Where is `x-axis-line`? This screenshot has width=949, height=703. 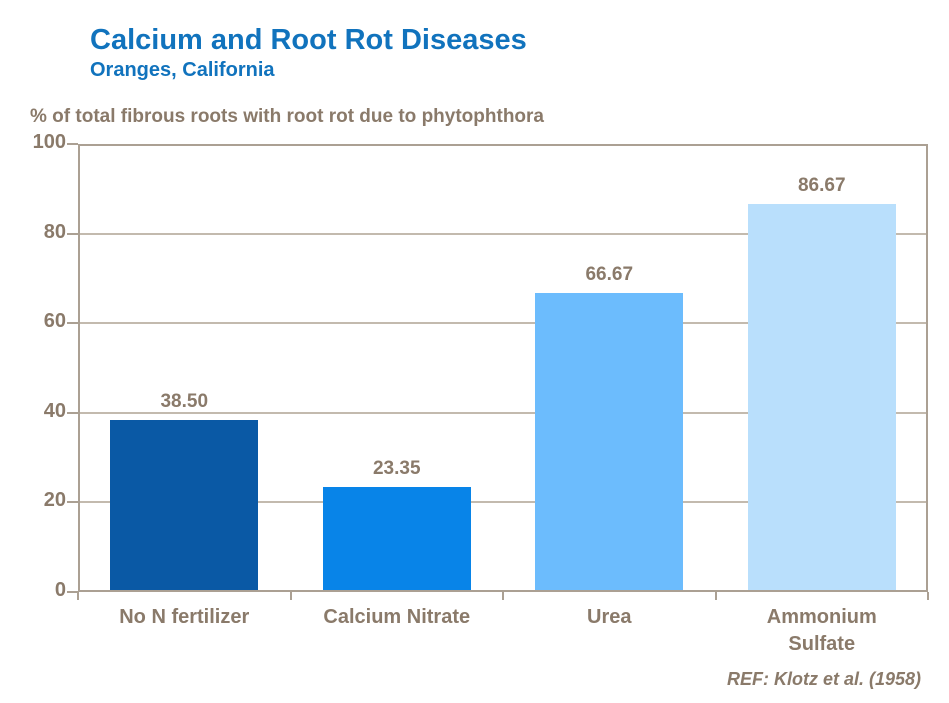
x-axis-line is located at coordinates (503, 591).